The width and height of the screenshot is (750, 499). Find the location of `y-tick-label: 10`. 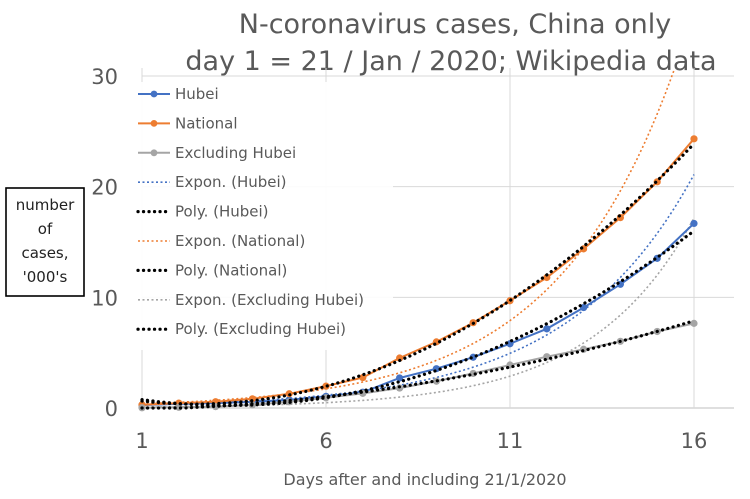

y-tick-label: 10 is located at coordinates (104, 298).